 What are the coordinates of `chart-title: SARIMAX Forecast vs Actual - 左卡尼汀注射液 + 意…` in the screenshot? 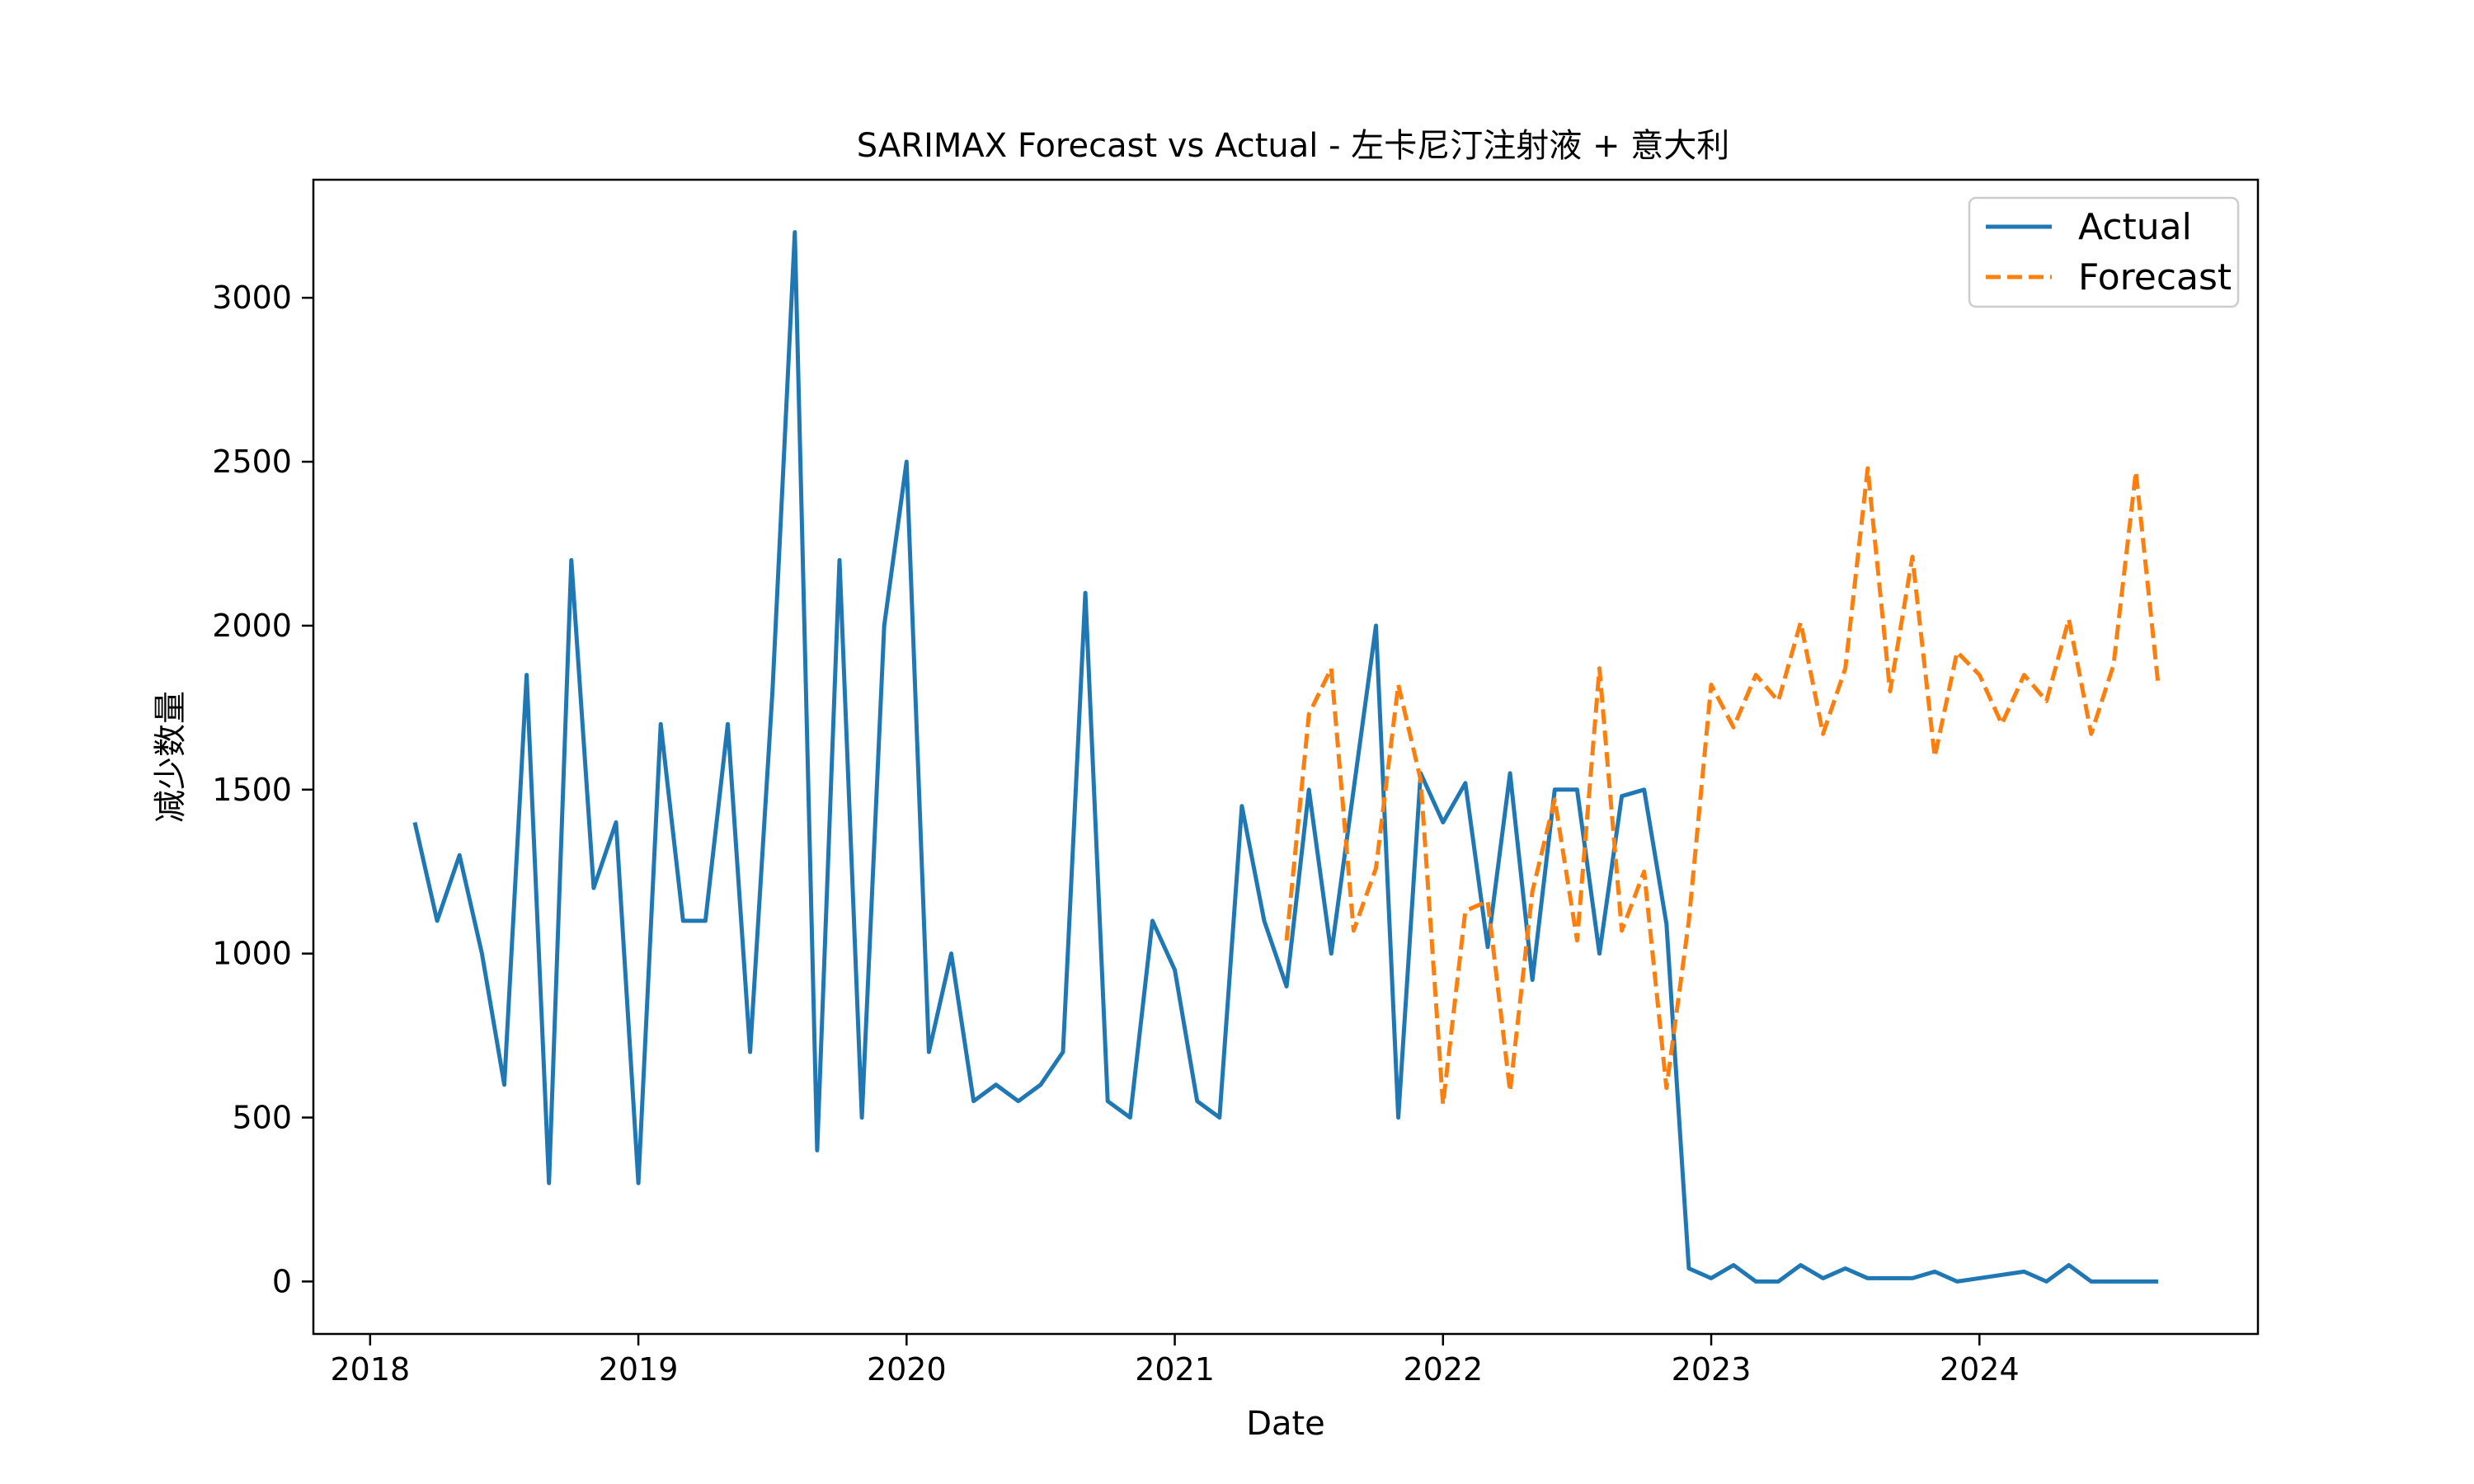 It's located at (1293, 146).